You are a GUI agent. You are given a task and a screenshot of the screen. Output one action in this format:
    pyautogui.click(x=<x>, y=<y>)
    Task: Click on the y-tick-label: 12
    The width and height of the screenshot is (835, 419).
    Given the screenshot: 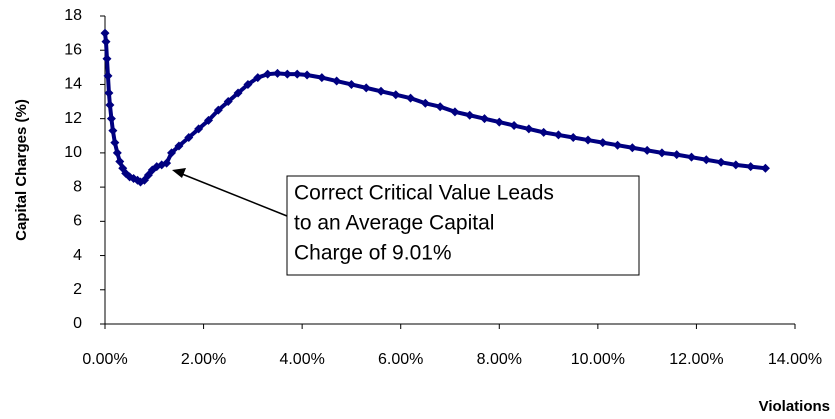 What is the action you would take?
    pyautogui.click(x=73, y=118)
    